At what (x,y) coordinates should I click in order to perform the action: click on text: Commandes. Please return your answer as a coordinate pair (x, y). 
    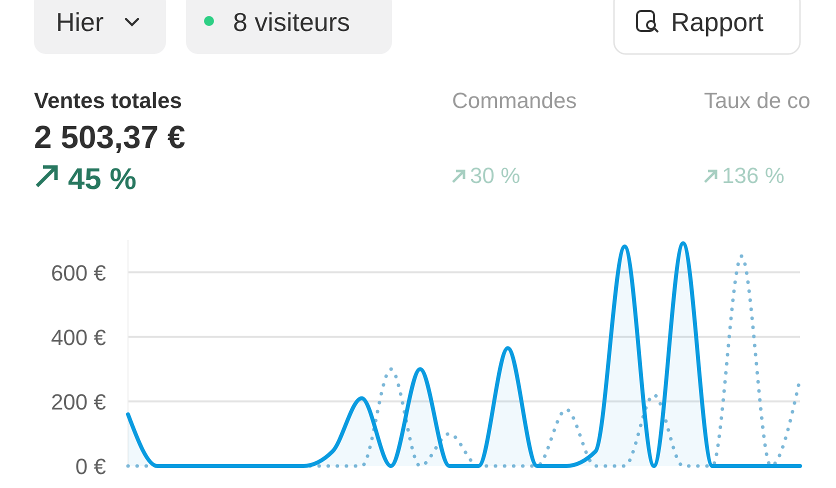
    Looking at the image, I should click on (514, 100).